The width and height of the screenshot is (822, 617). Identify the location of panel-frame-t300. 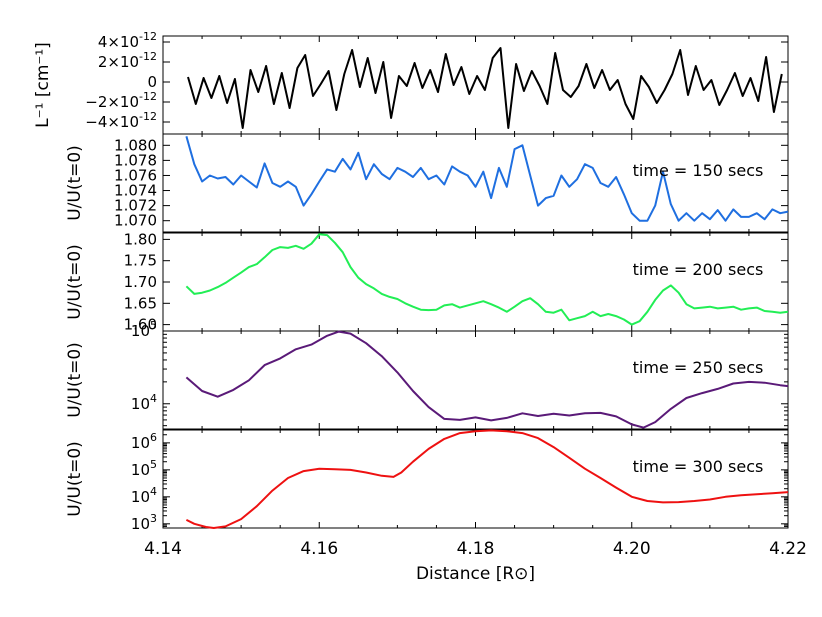
(475, 479).